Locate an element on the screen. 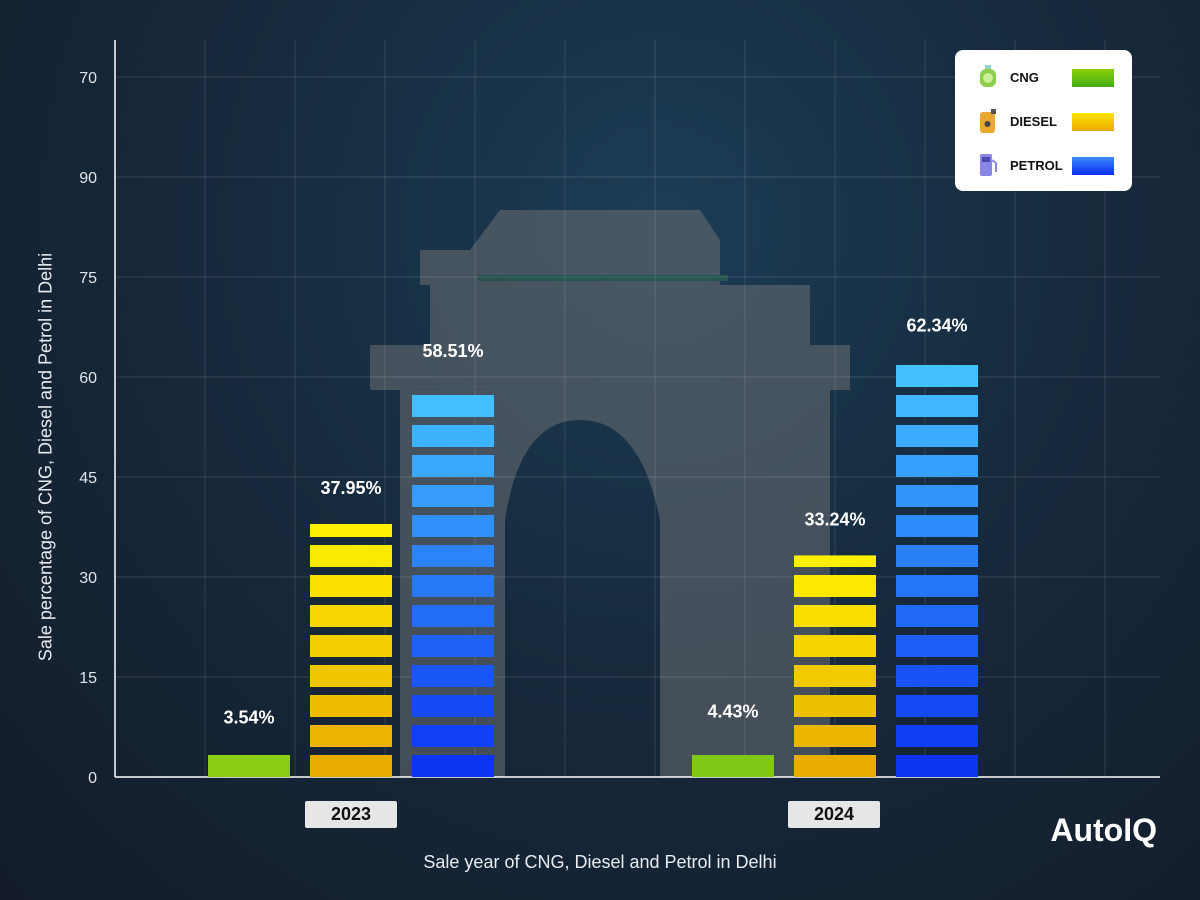 The image size is (1200, 900). legend-swatch-diesel is located at coordinates (1093, 122).